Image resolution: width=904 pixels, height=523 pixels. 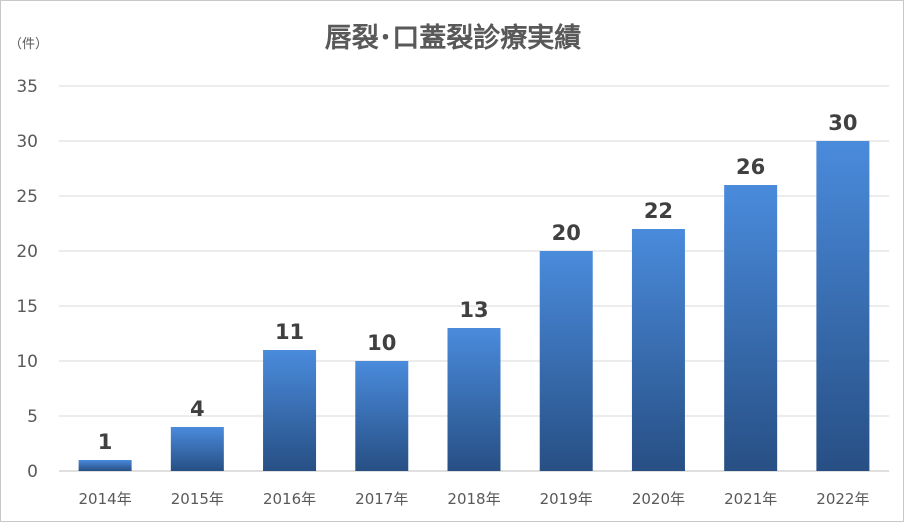 I want to click on data-label: 10, so click(x=381, y=343).